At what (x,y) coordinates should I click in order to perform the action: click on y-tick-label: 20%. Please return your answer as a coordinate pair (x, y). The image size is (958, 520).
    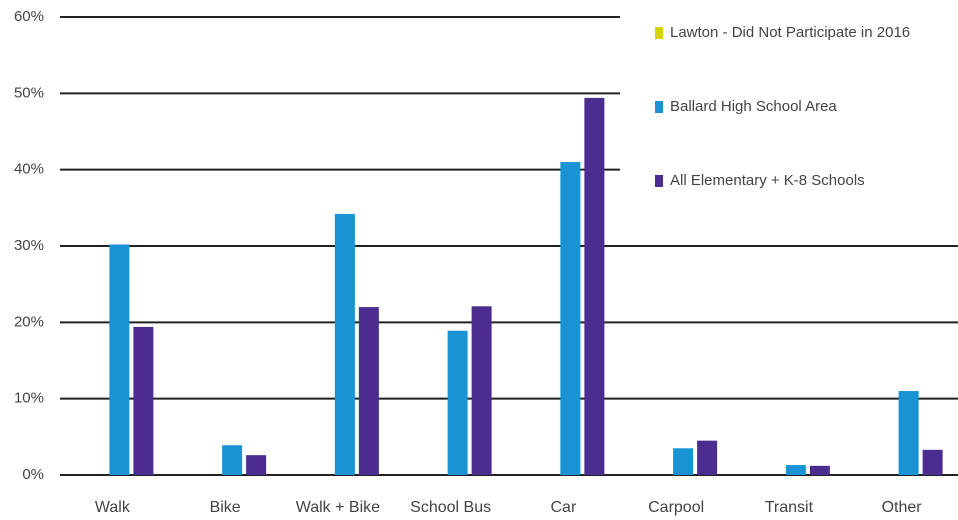
    Looking at the image, I should click on (29, 321).